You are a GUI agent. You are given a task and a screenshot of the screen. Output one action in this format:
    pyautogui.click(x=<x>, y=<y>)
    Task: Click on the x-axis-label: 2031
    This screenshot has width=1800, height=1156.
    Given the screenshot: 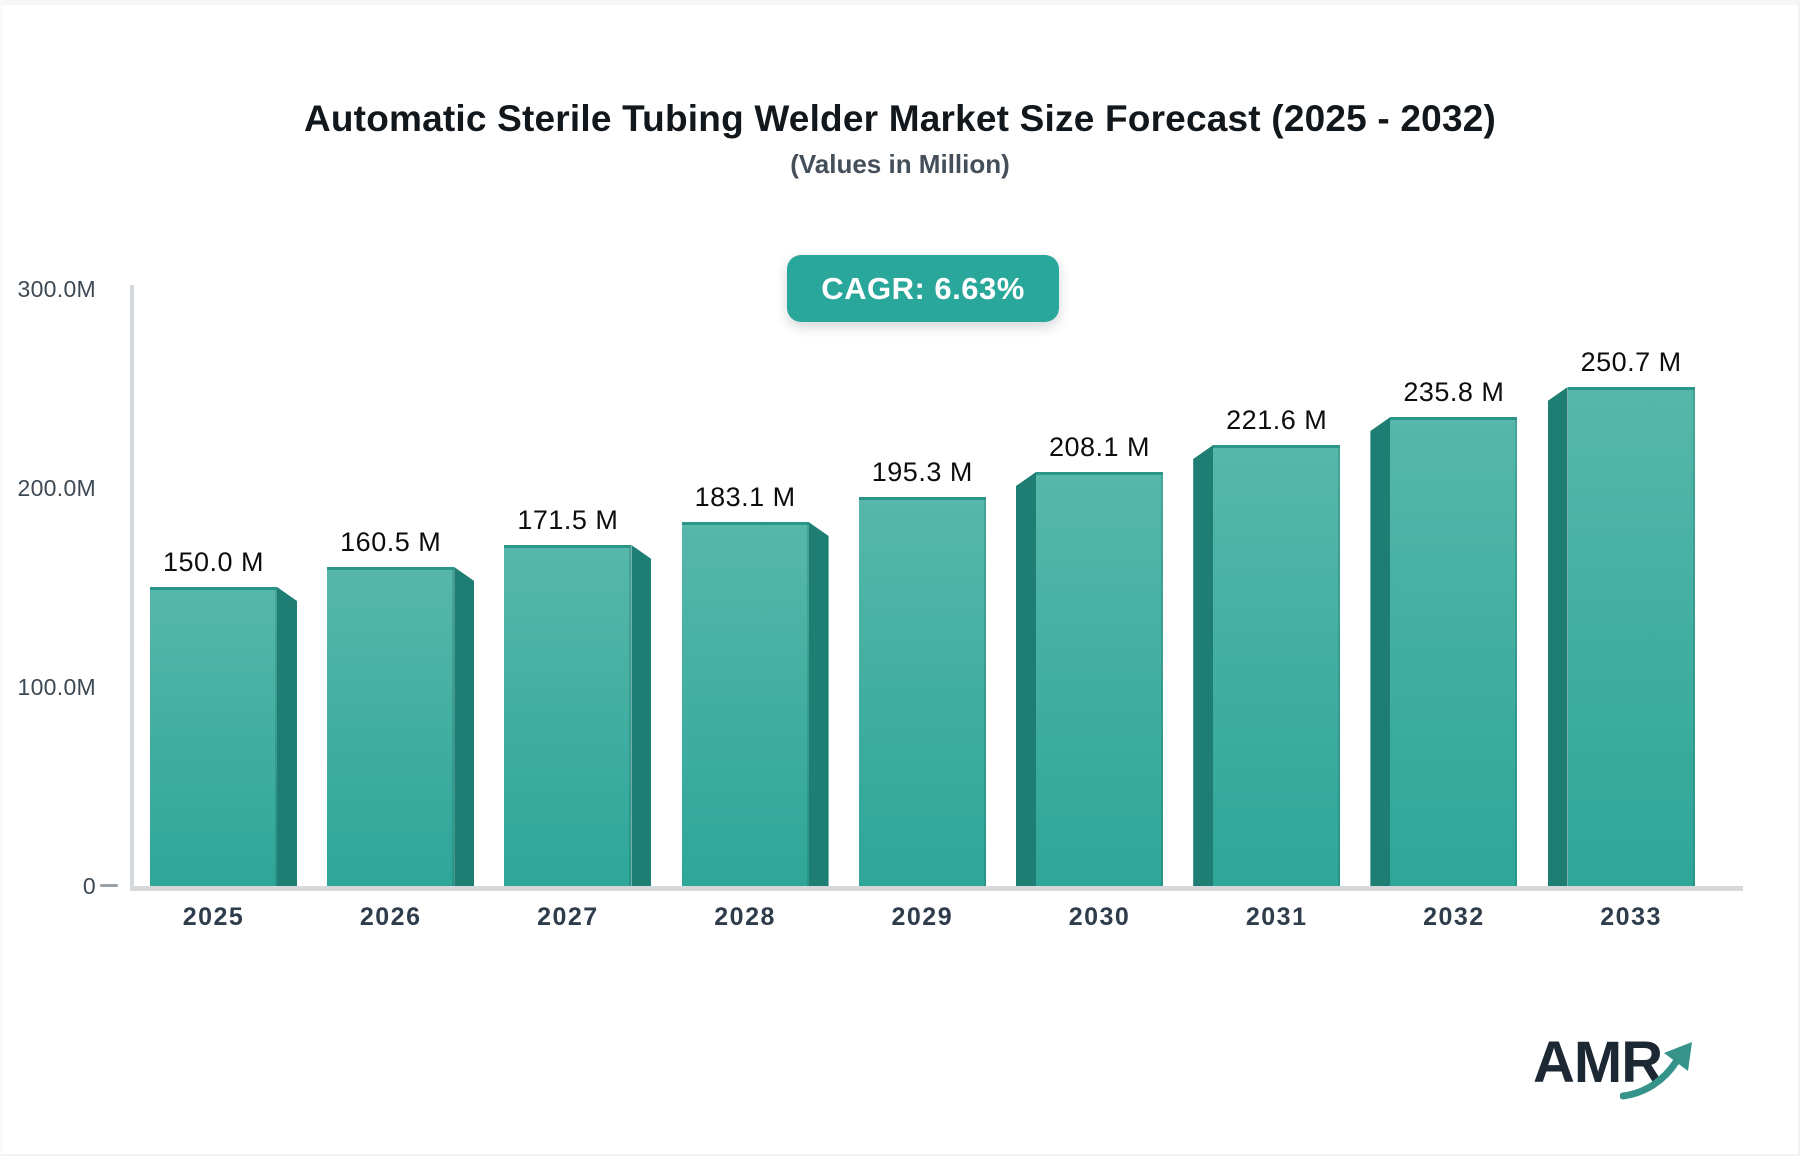 What is the action you would take?
    pyautogui.click(x=1276, y=917)
    